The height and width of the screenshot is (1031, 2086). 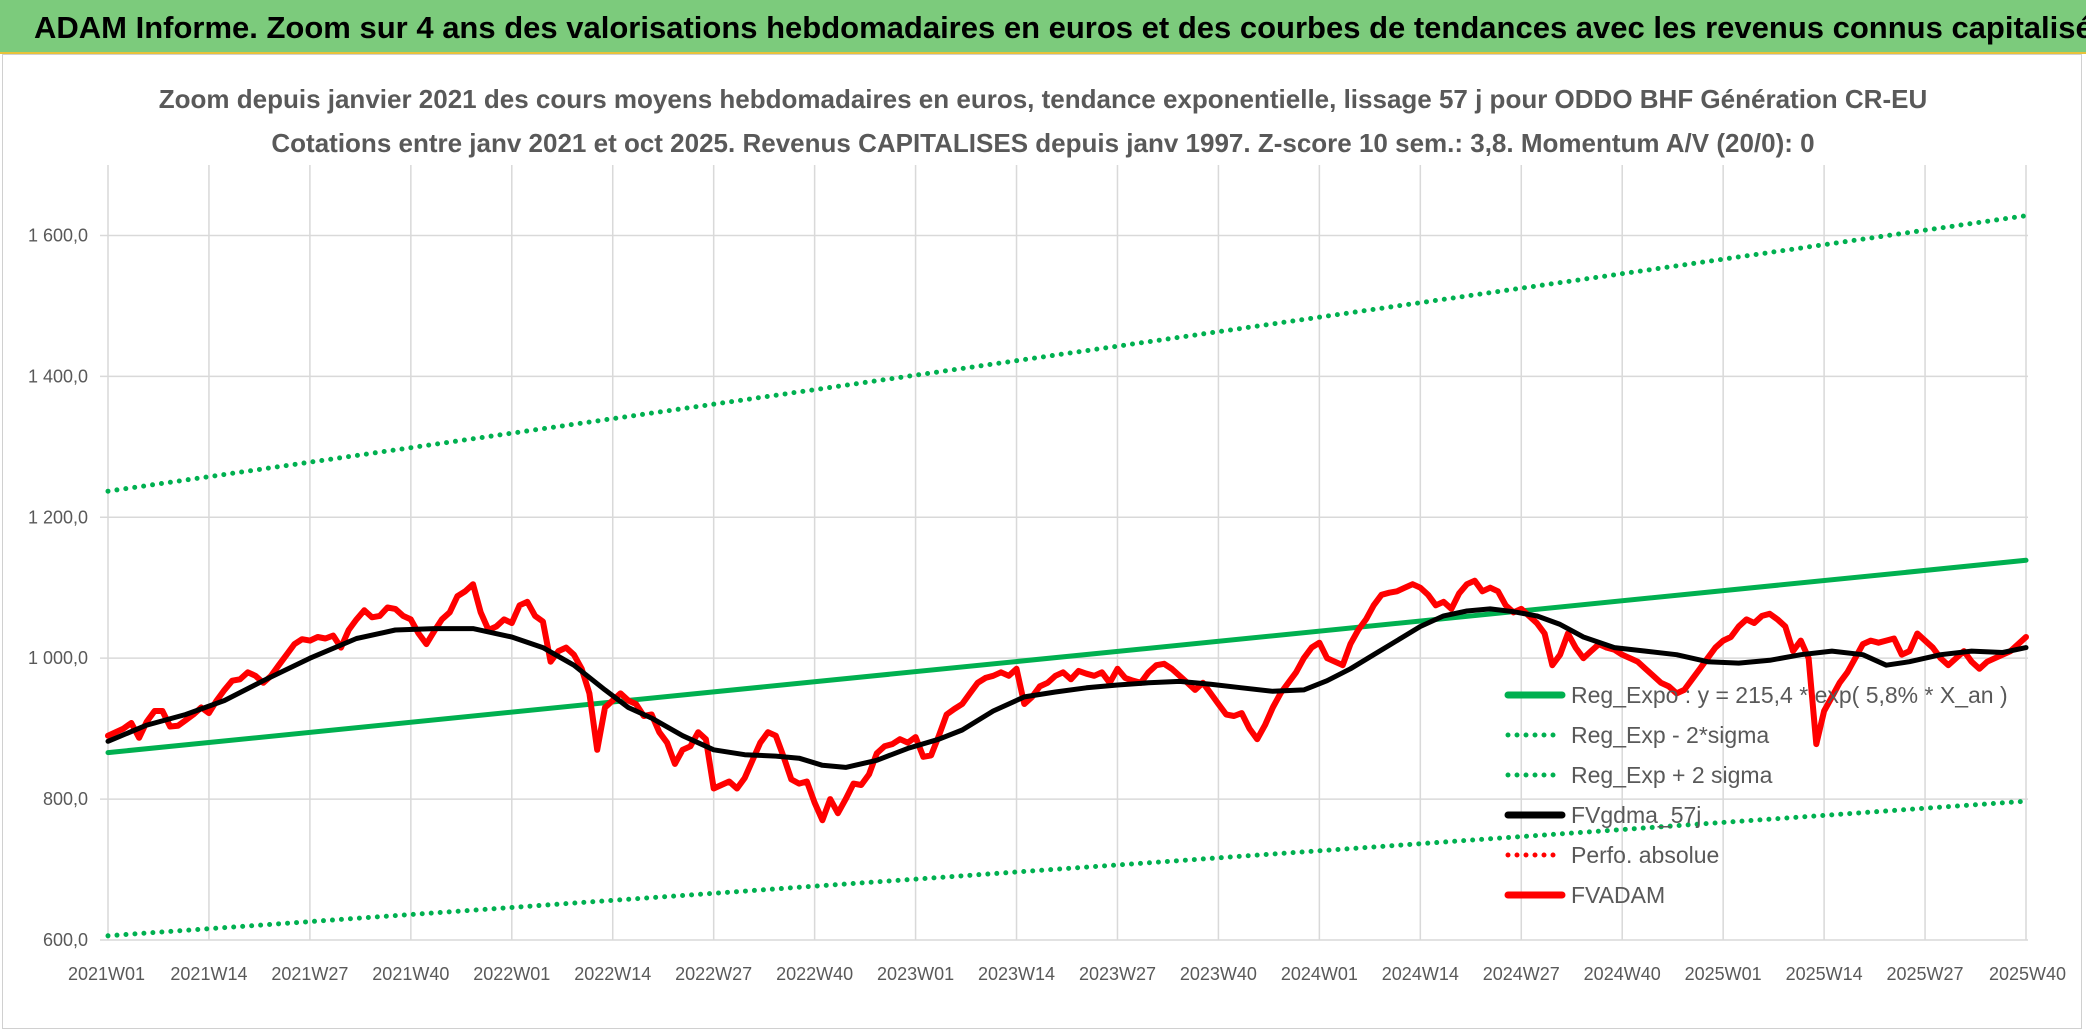 What do you see at coordinates (58, 235) in the screenshot?
I see `y-tick-label: 1 600,0` at bounding box center [58, 235].